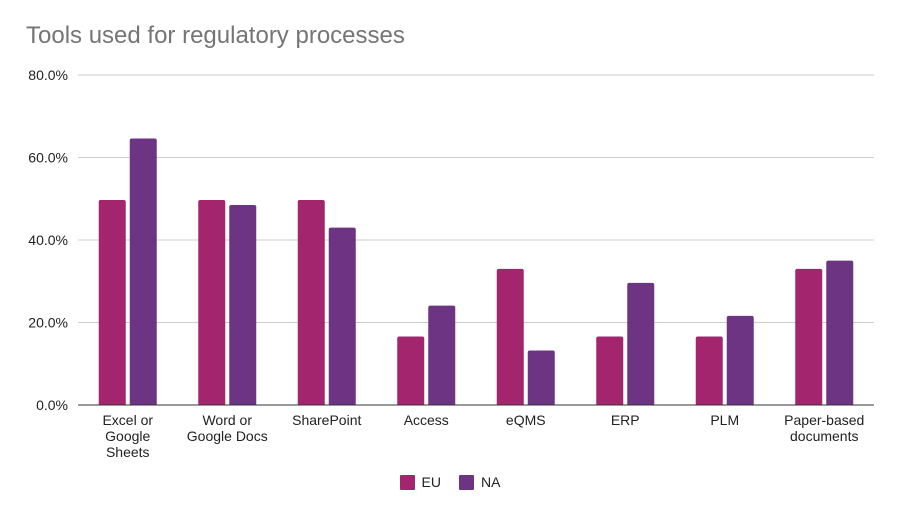 This screenshot has width=900, height=517. I want to click on x-category-label-line: ERP, so click(625, 420).